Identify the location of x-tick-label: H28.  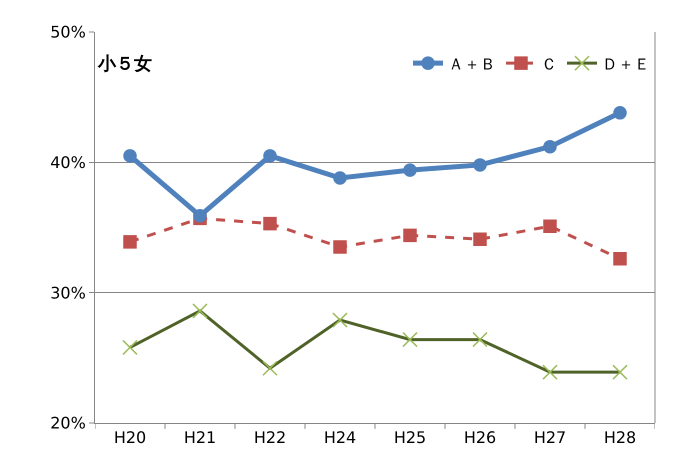
(620, 438).